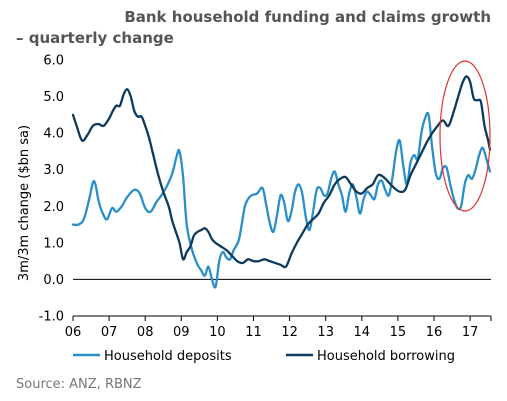 This screenshot has height=401, width=507. I want to click on x-tick-label: 09, so click(181, 332).